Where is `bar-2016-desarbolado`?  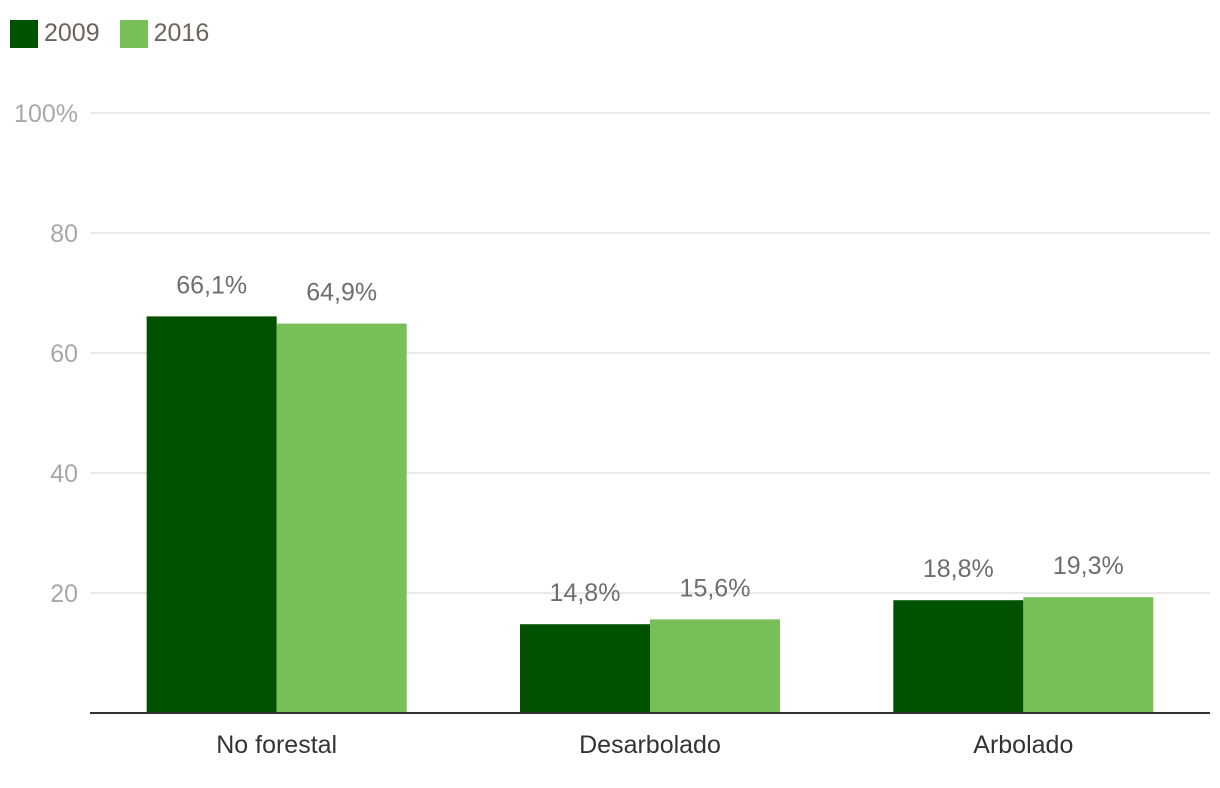
bar-2016-desarbolado is located at coordinates (715, 666).